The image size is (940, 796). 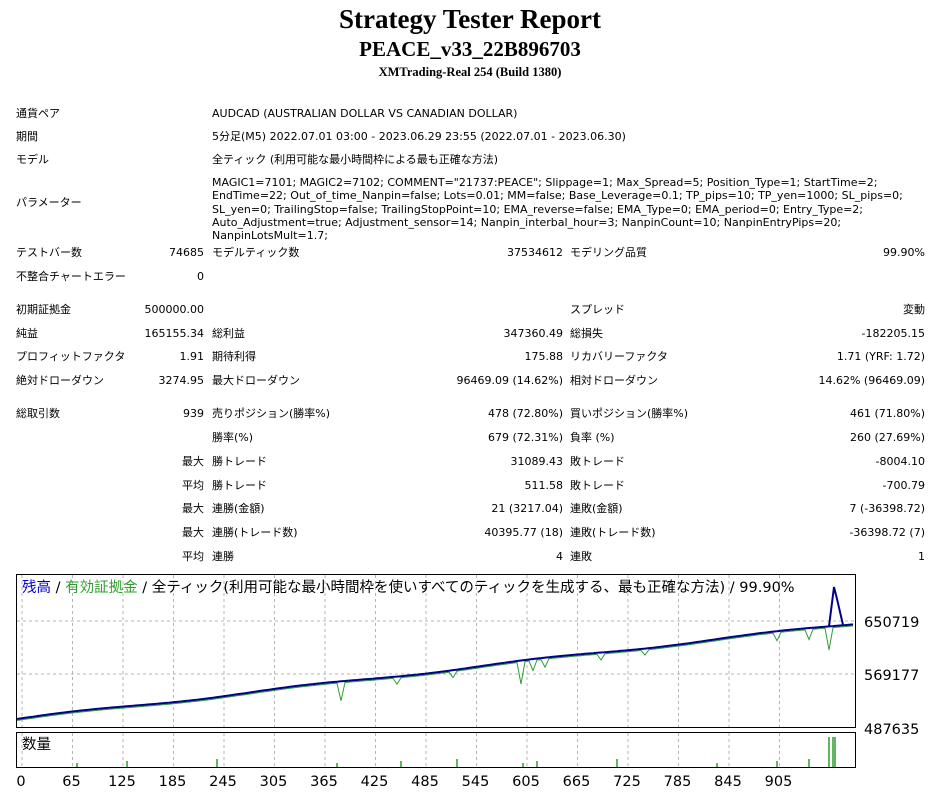 I want to click on total-trades-value: 939, so click(x=193, y=413).